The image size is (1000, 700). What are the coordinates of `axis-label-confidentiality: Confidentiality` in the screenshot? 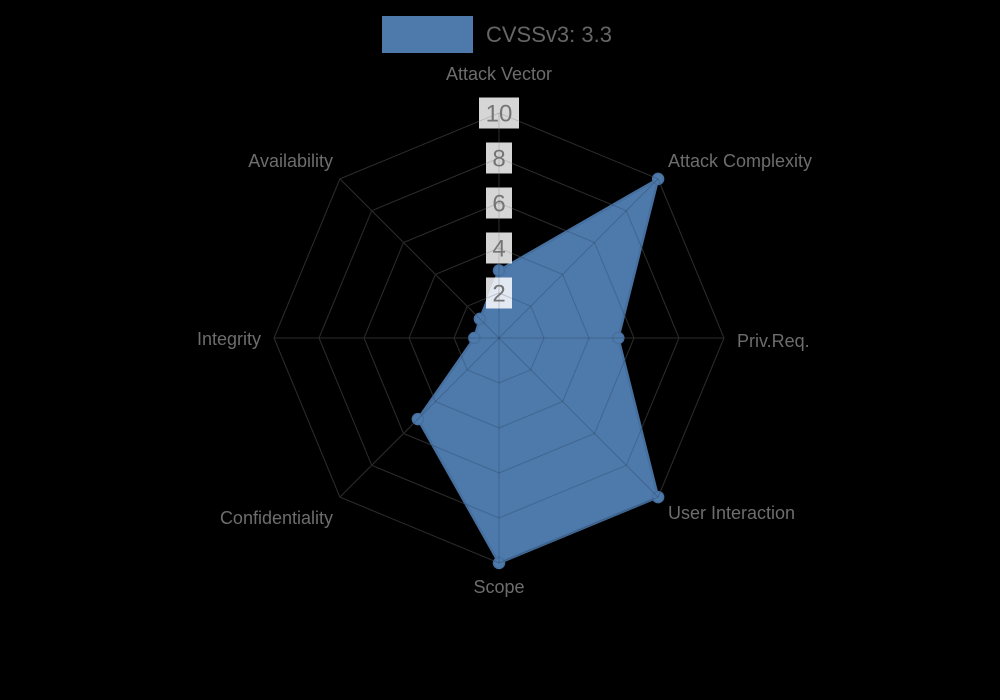 It's located at (276, 518).